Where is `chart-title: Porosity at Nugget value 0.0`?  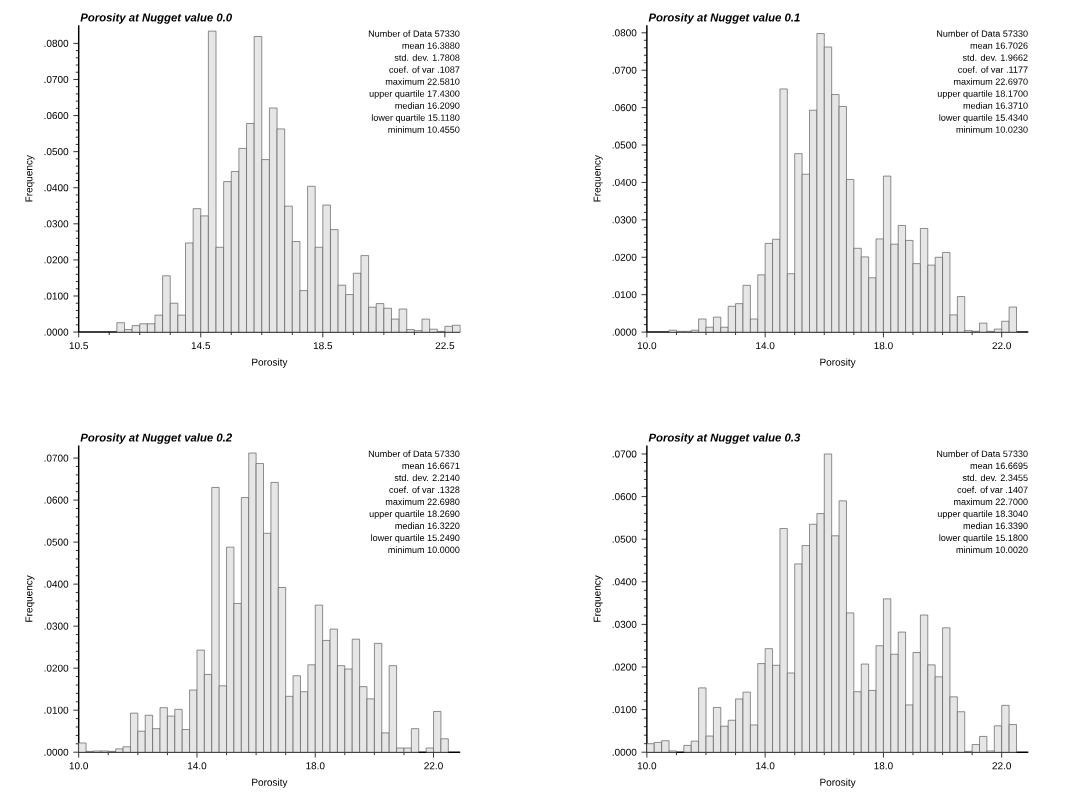 chart-title: Porosity at Nugget value 0.0 is located at coordinates (156, 18).